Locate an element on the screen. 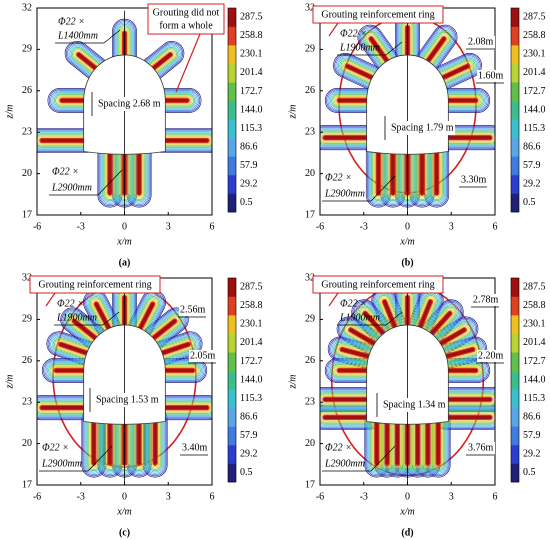  x-tick-label: 0 is located at coordinates (407, 496).